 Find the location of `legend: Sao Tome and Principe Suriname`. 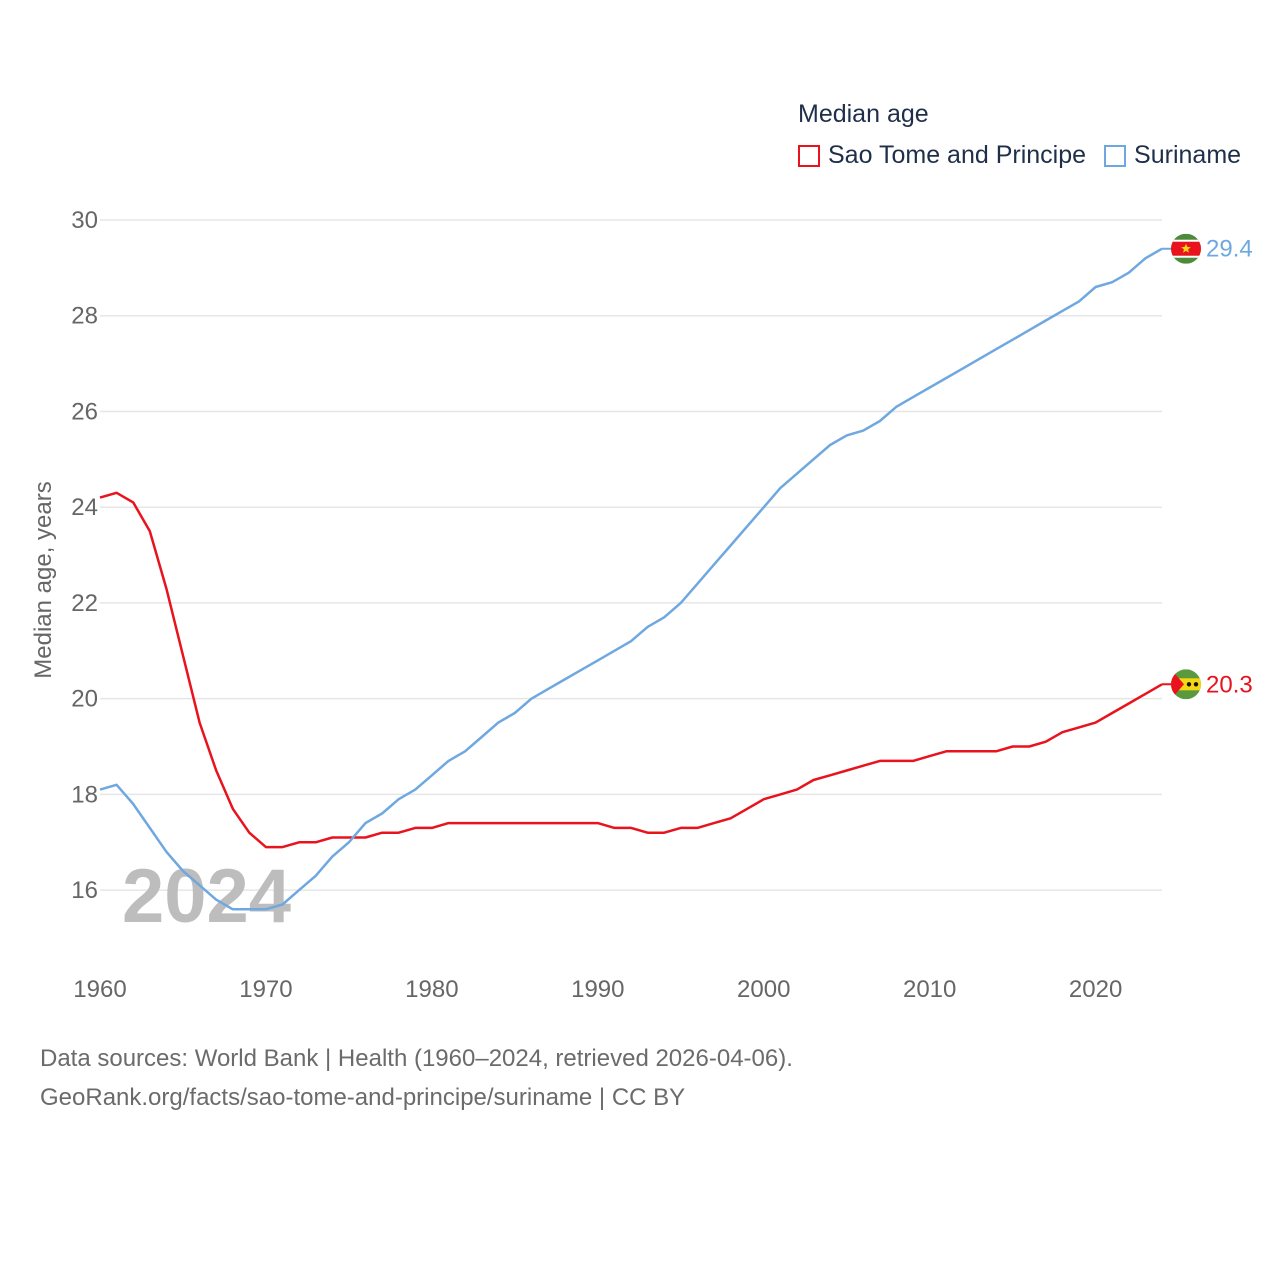

legend: Sao Tome and Principe Suriname is located at coordinates (1028, 155).